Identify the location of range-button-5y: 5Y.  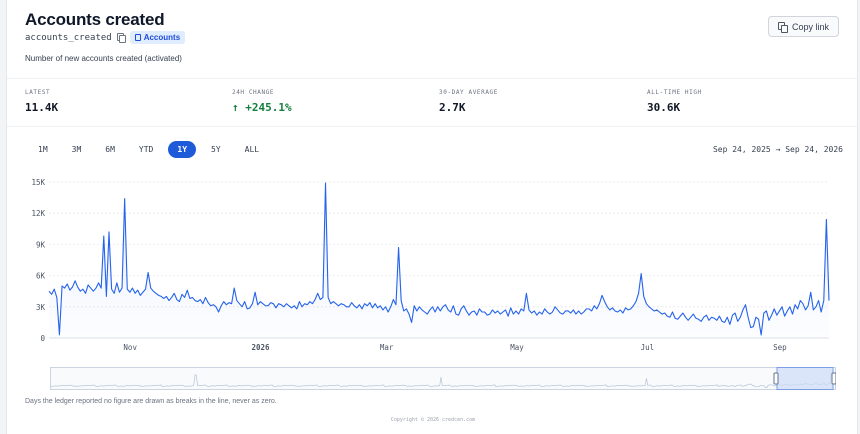
(216, 149).